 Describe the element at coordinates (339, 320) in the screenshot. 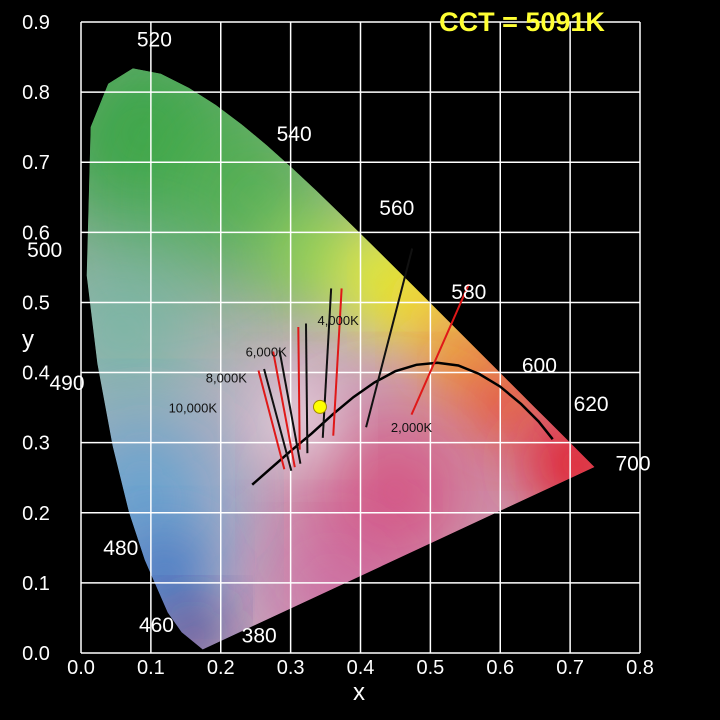

I see `isotherm-label: 4,000K` at that location.